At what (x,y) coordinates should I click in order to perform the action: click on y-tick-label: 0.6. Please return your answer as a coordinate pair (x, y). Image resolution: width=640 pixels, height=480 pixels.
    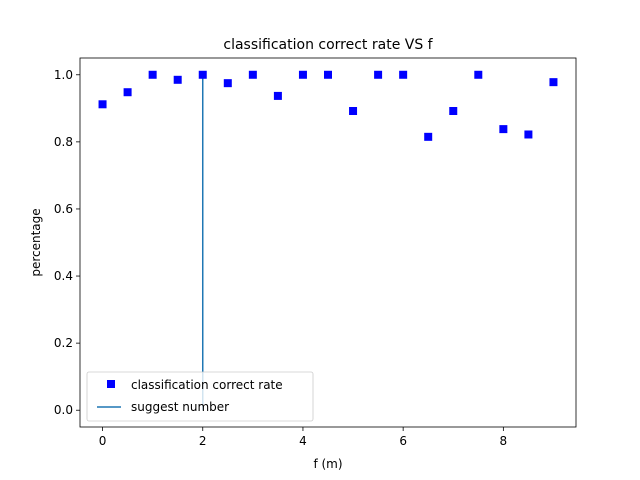
    Looking at the image, I should click on (63, 209).